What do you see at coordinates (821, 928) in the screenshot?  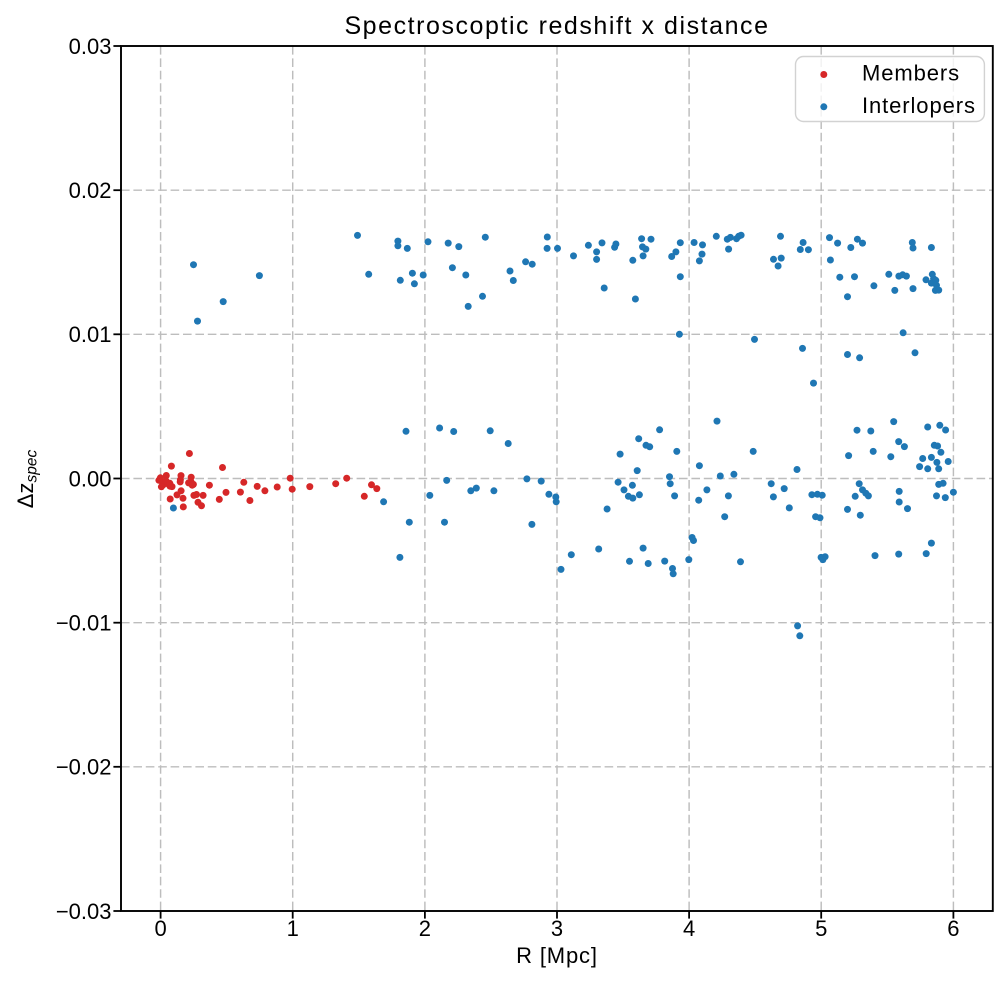 I see `svg-text: 5` at bounding box center [821, 928].